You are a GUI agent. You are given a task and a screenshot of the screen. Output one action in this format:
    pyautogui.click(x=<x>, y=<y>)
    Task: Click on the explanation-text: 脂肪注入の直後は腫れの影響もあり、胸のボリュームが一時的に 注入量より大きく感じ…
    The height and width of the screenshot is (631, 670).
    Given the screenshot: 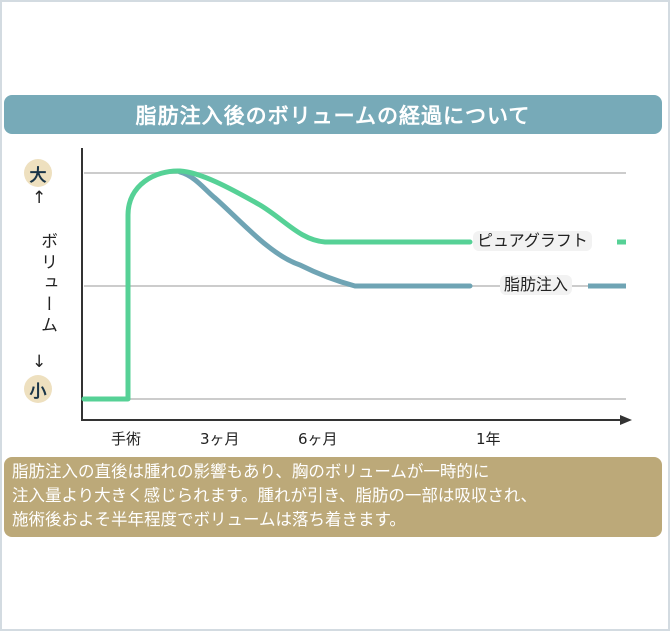 What is the action you would take?
    pyautogui.click(x=275, y=495)
    